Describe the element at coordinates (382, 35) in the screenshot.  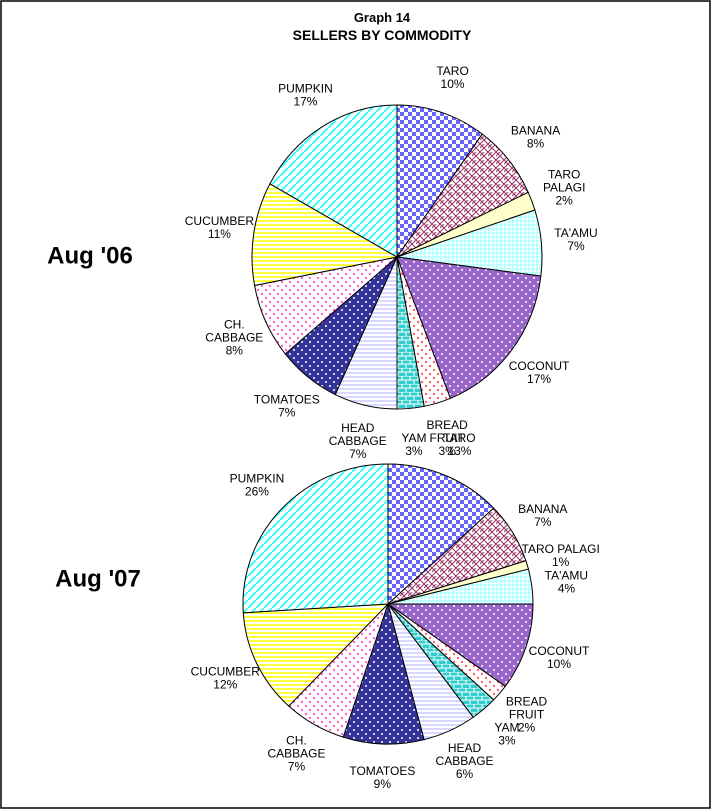
I see `chart-subtitle: SELLERS BY COMMODITY` at that location.